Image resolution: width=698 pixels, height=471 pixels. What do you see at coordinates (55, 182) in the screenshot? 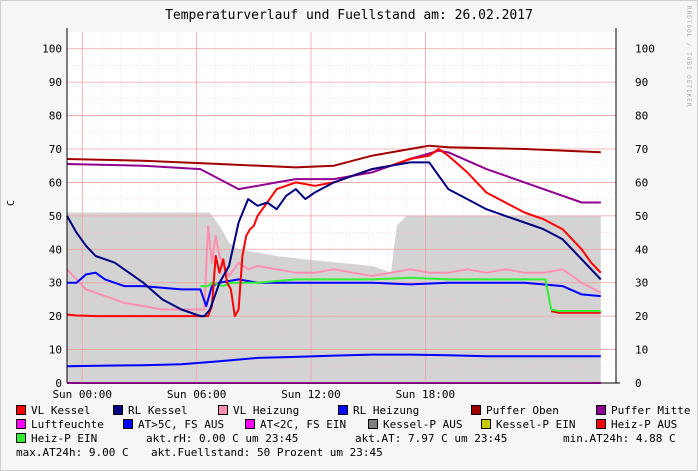
I see `y-tick-label-left: 60` at bounding box center [55, 182].